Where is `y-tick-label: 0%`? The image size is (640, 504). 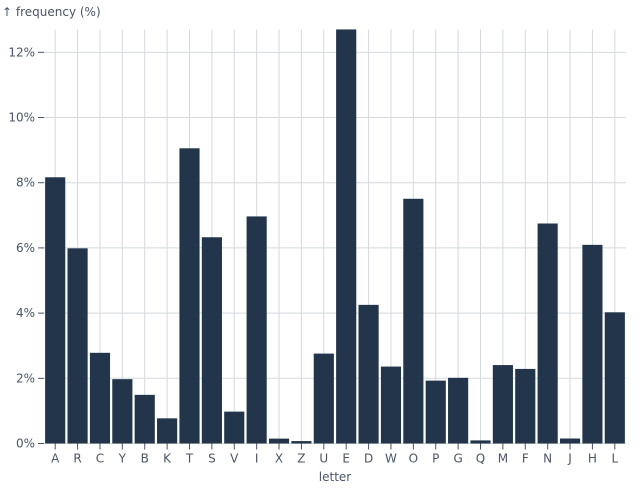
y-tick-label: 0% is located at coordinates (25, 444).